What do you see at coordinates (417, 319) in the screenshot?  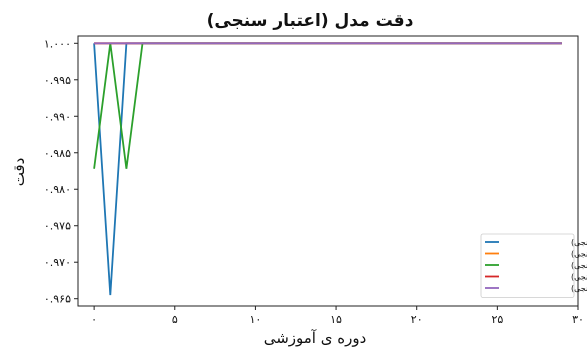 I see `x-tick-label: ۲۰` at bounding box center [417, 319].